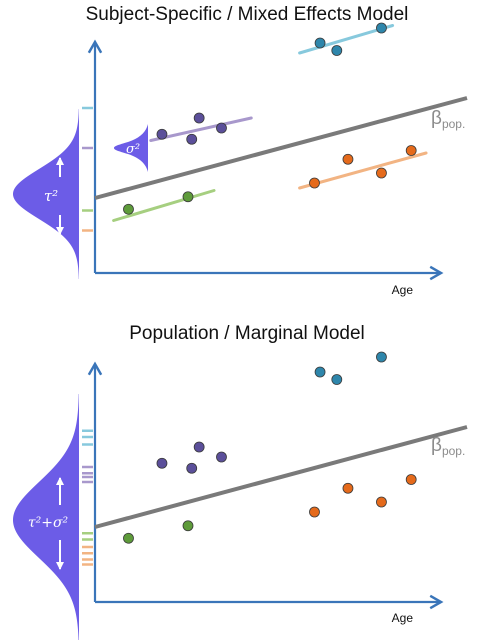 This screenshot has height=640, width=494. I want to click on top-beta-subscript: pop., so click(453, 124).